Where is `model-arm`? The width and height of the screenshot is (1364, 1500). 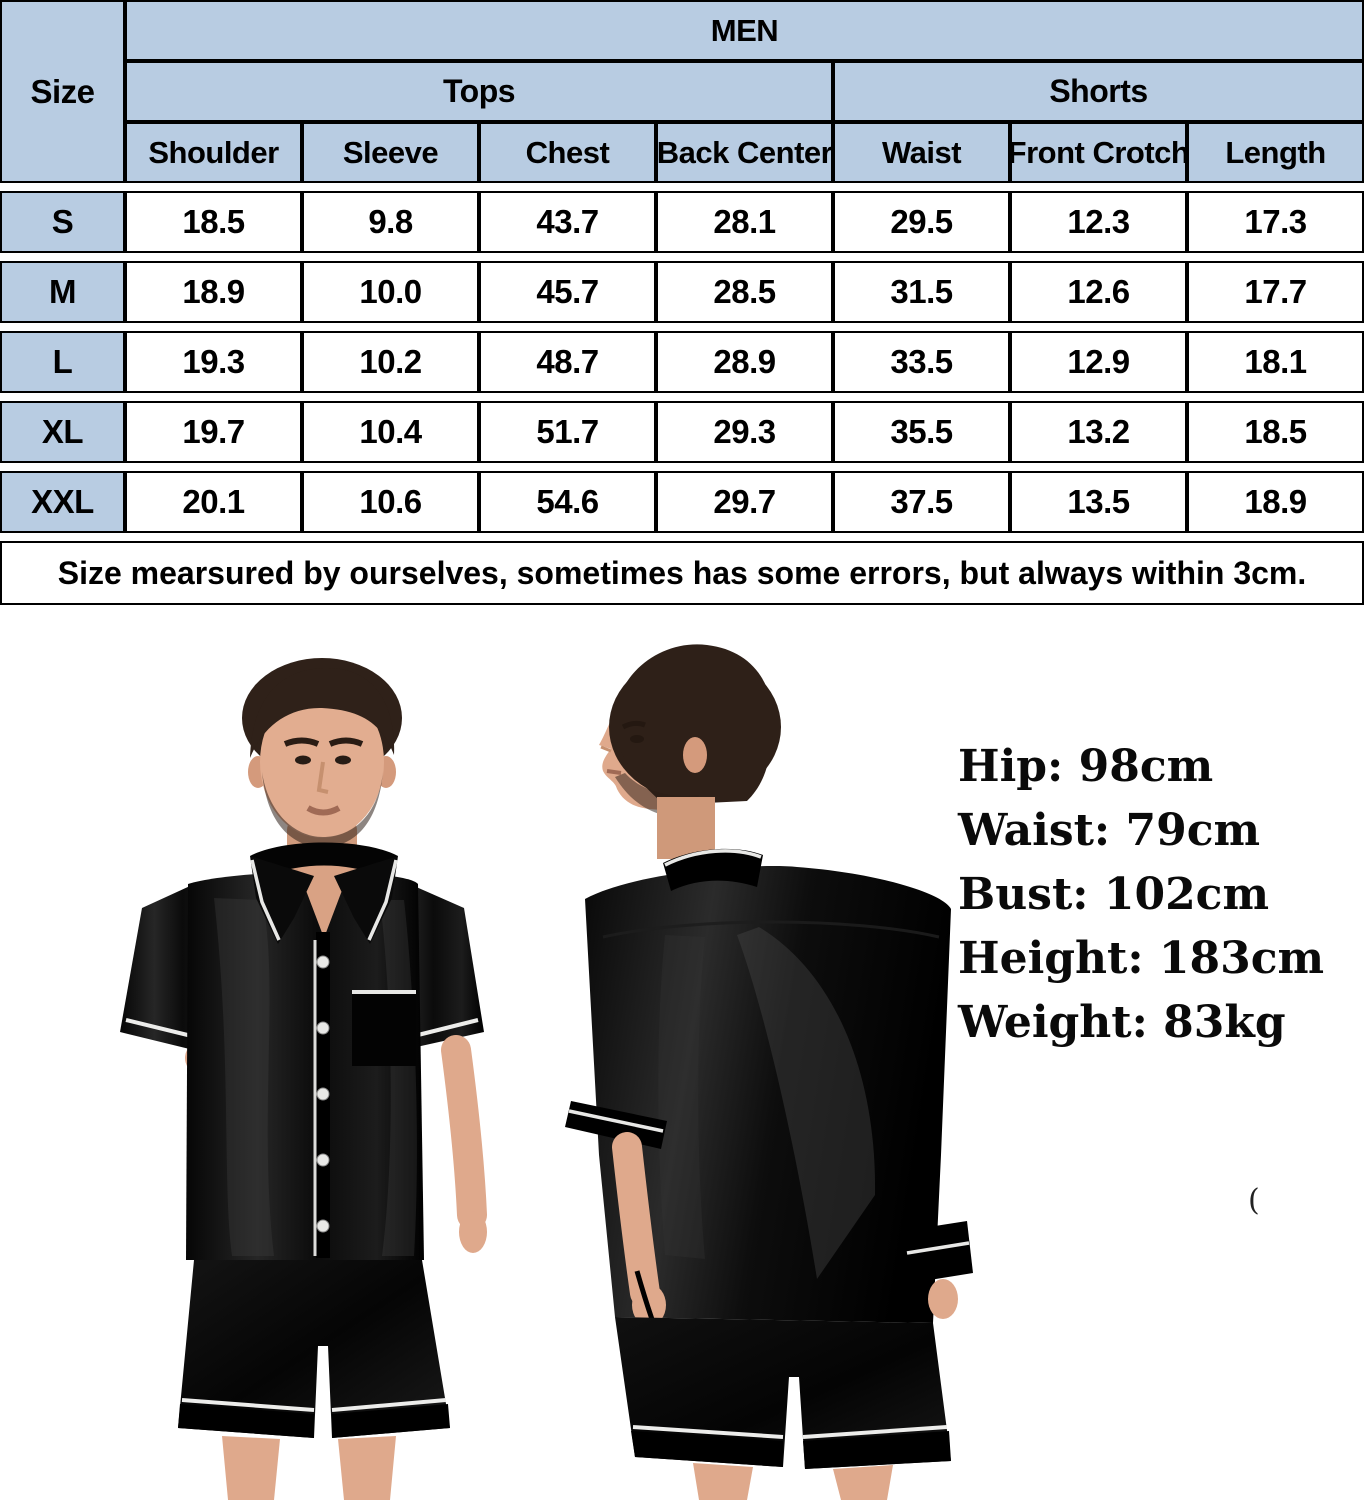 model-arm is located at coordinates (636, 1220).